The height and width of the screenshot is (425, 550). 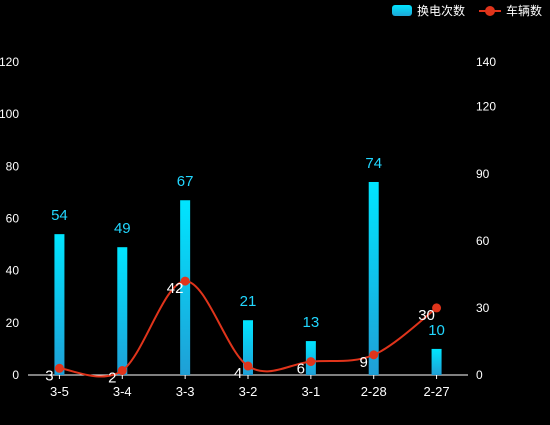 What do you see at coordinates (175, 288) in the screenshot?
I see `line-value-label: 42` at bounding box center [175, 288].